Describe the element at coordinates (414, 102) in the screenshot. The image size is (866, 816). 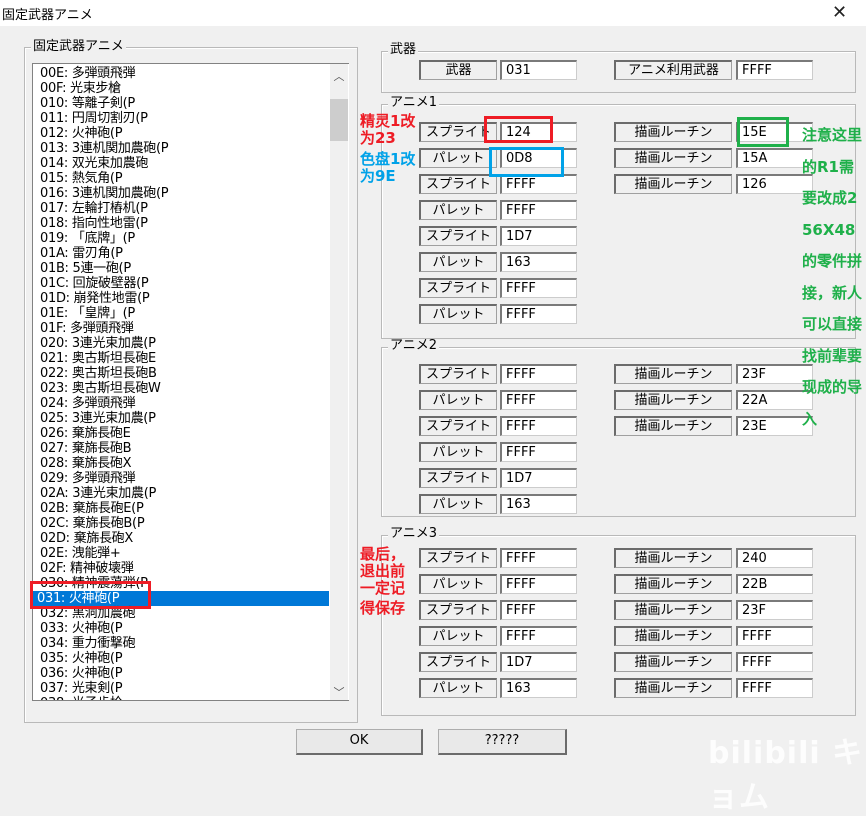
I see `anime-group-title: アニメ1` at that location.